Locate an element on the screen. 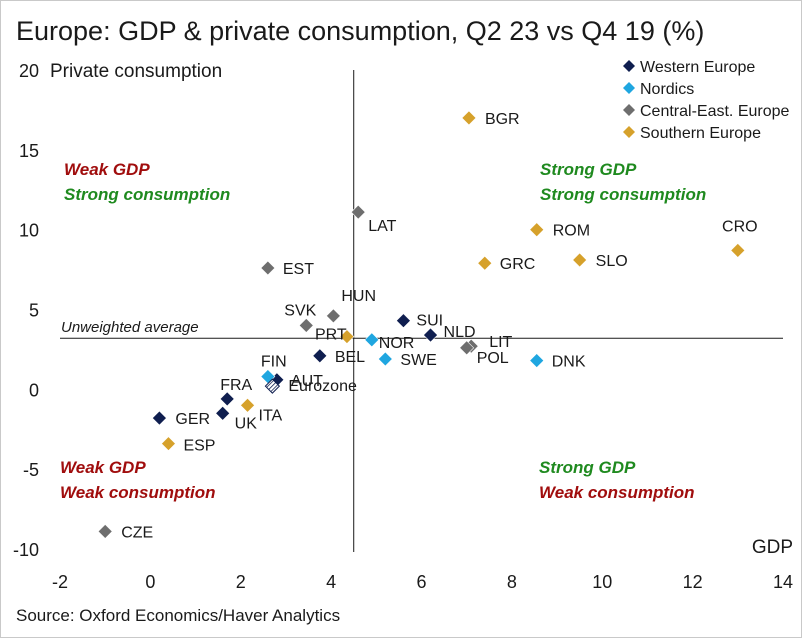 The image size is (804, 640). point-label-rom: ROM is located at coordinates (571, 231).